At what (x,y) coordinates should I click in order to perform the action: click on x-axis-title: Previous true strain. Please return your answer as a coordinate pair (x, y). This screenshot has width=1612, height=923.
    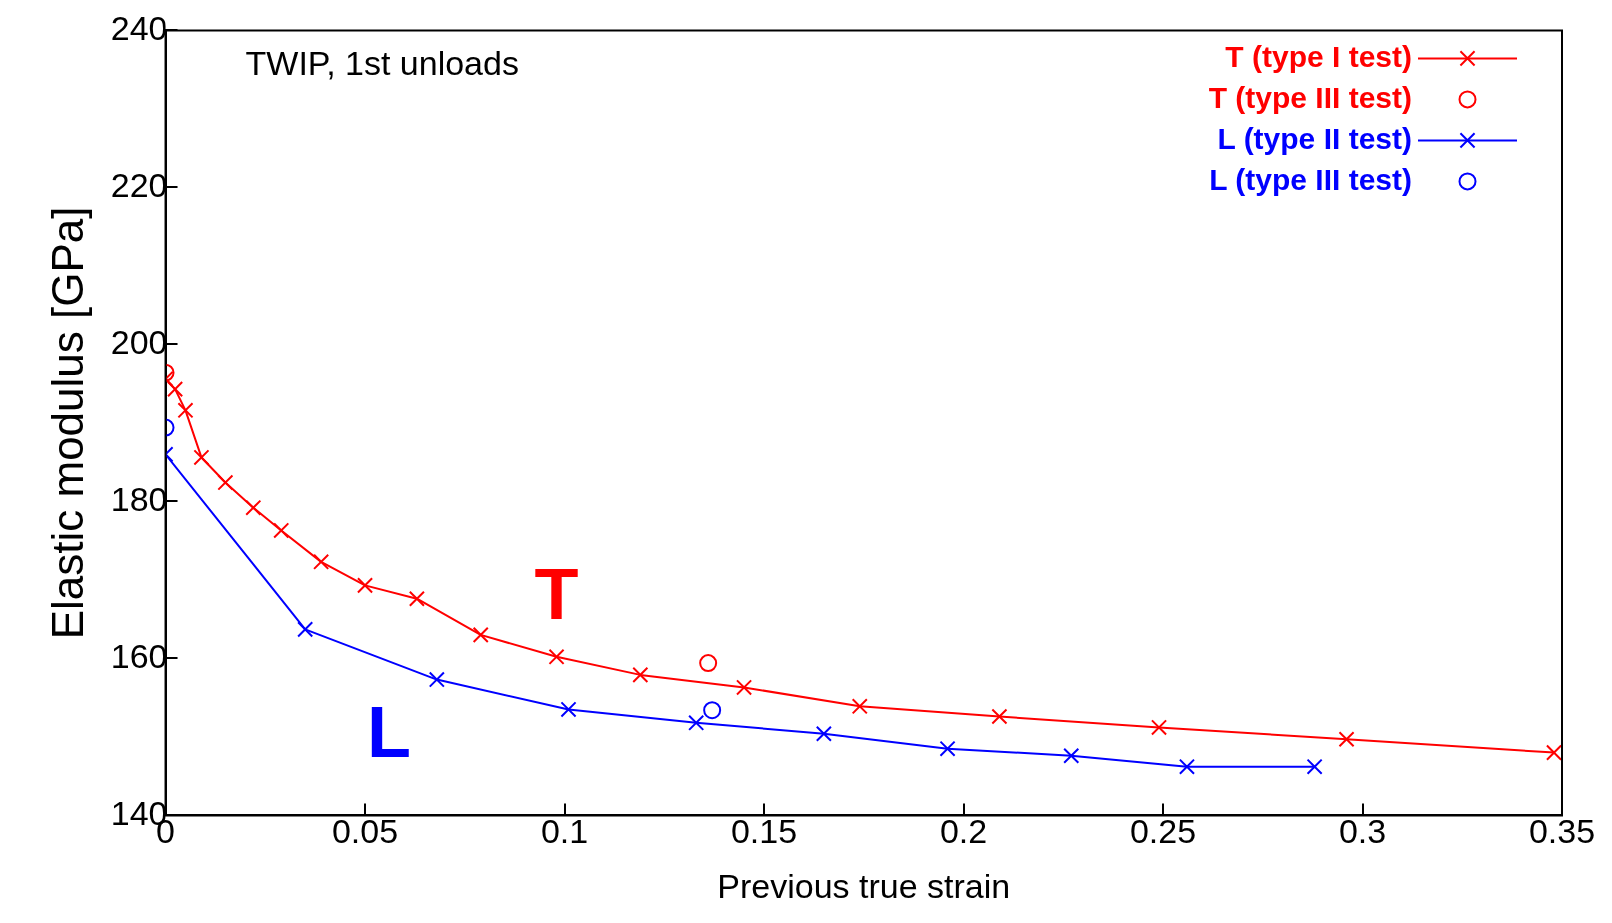
    Looking at the image, I should click on (864, 885).